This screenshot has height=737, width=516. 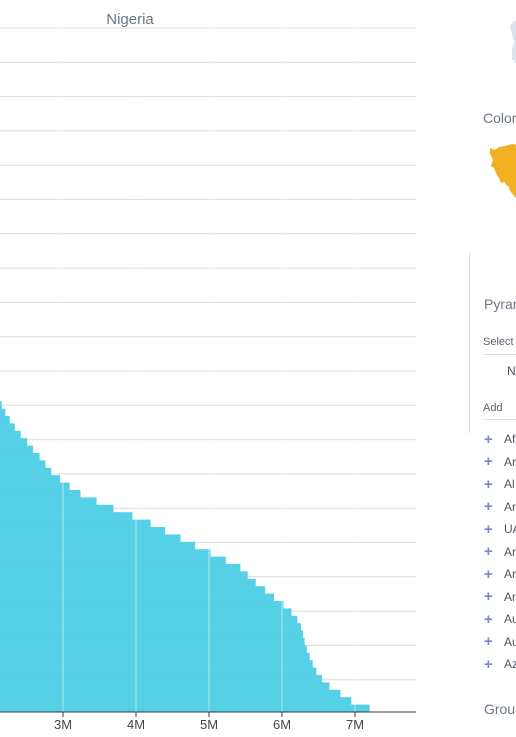 I want to click on select-label: Select, so click(x=498, y=342).